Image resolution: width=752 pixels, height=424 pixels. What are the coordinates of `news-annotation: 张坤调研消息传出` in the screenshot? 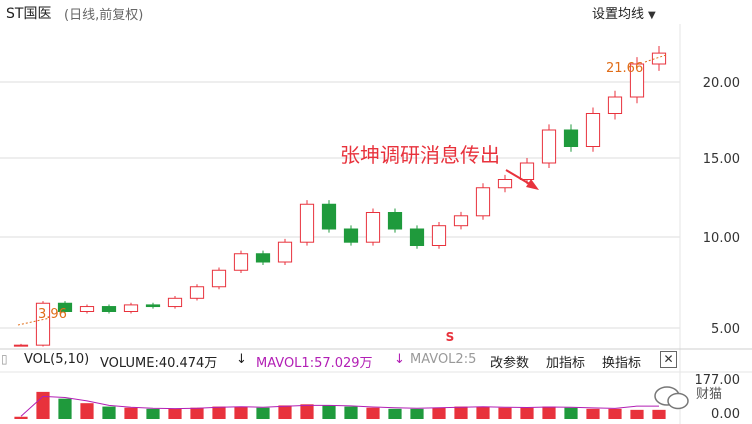 It's located at (420, 155).